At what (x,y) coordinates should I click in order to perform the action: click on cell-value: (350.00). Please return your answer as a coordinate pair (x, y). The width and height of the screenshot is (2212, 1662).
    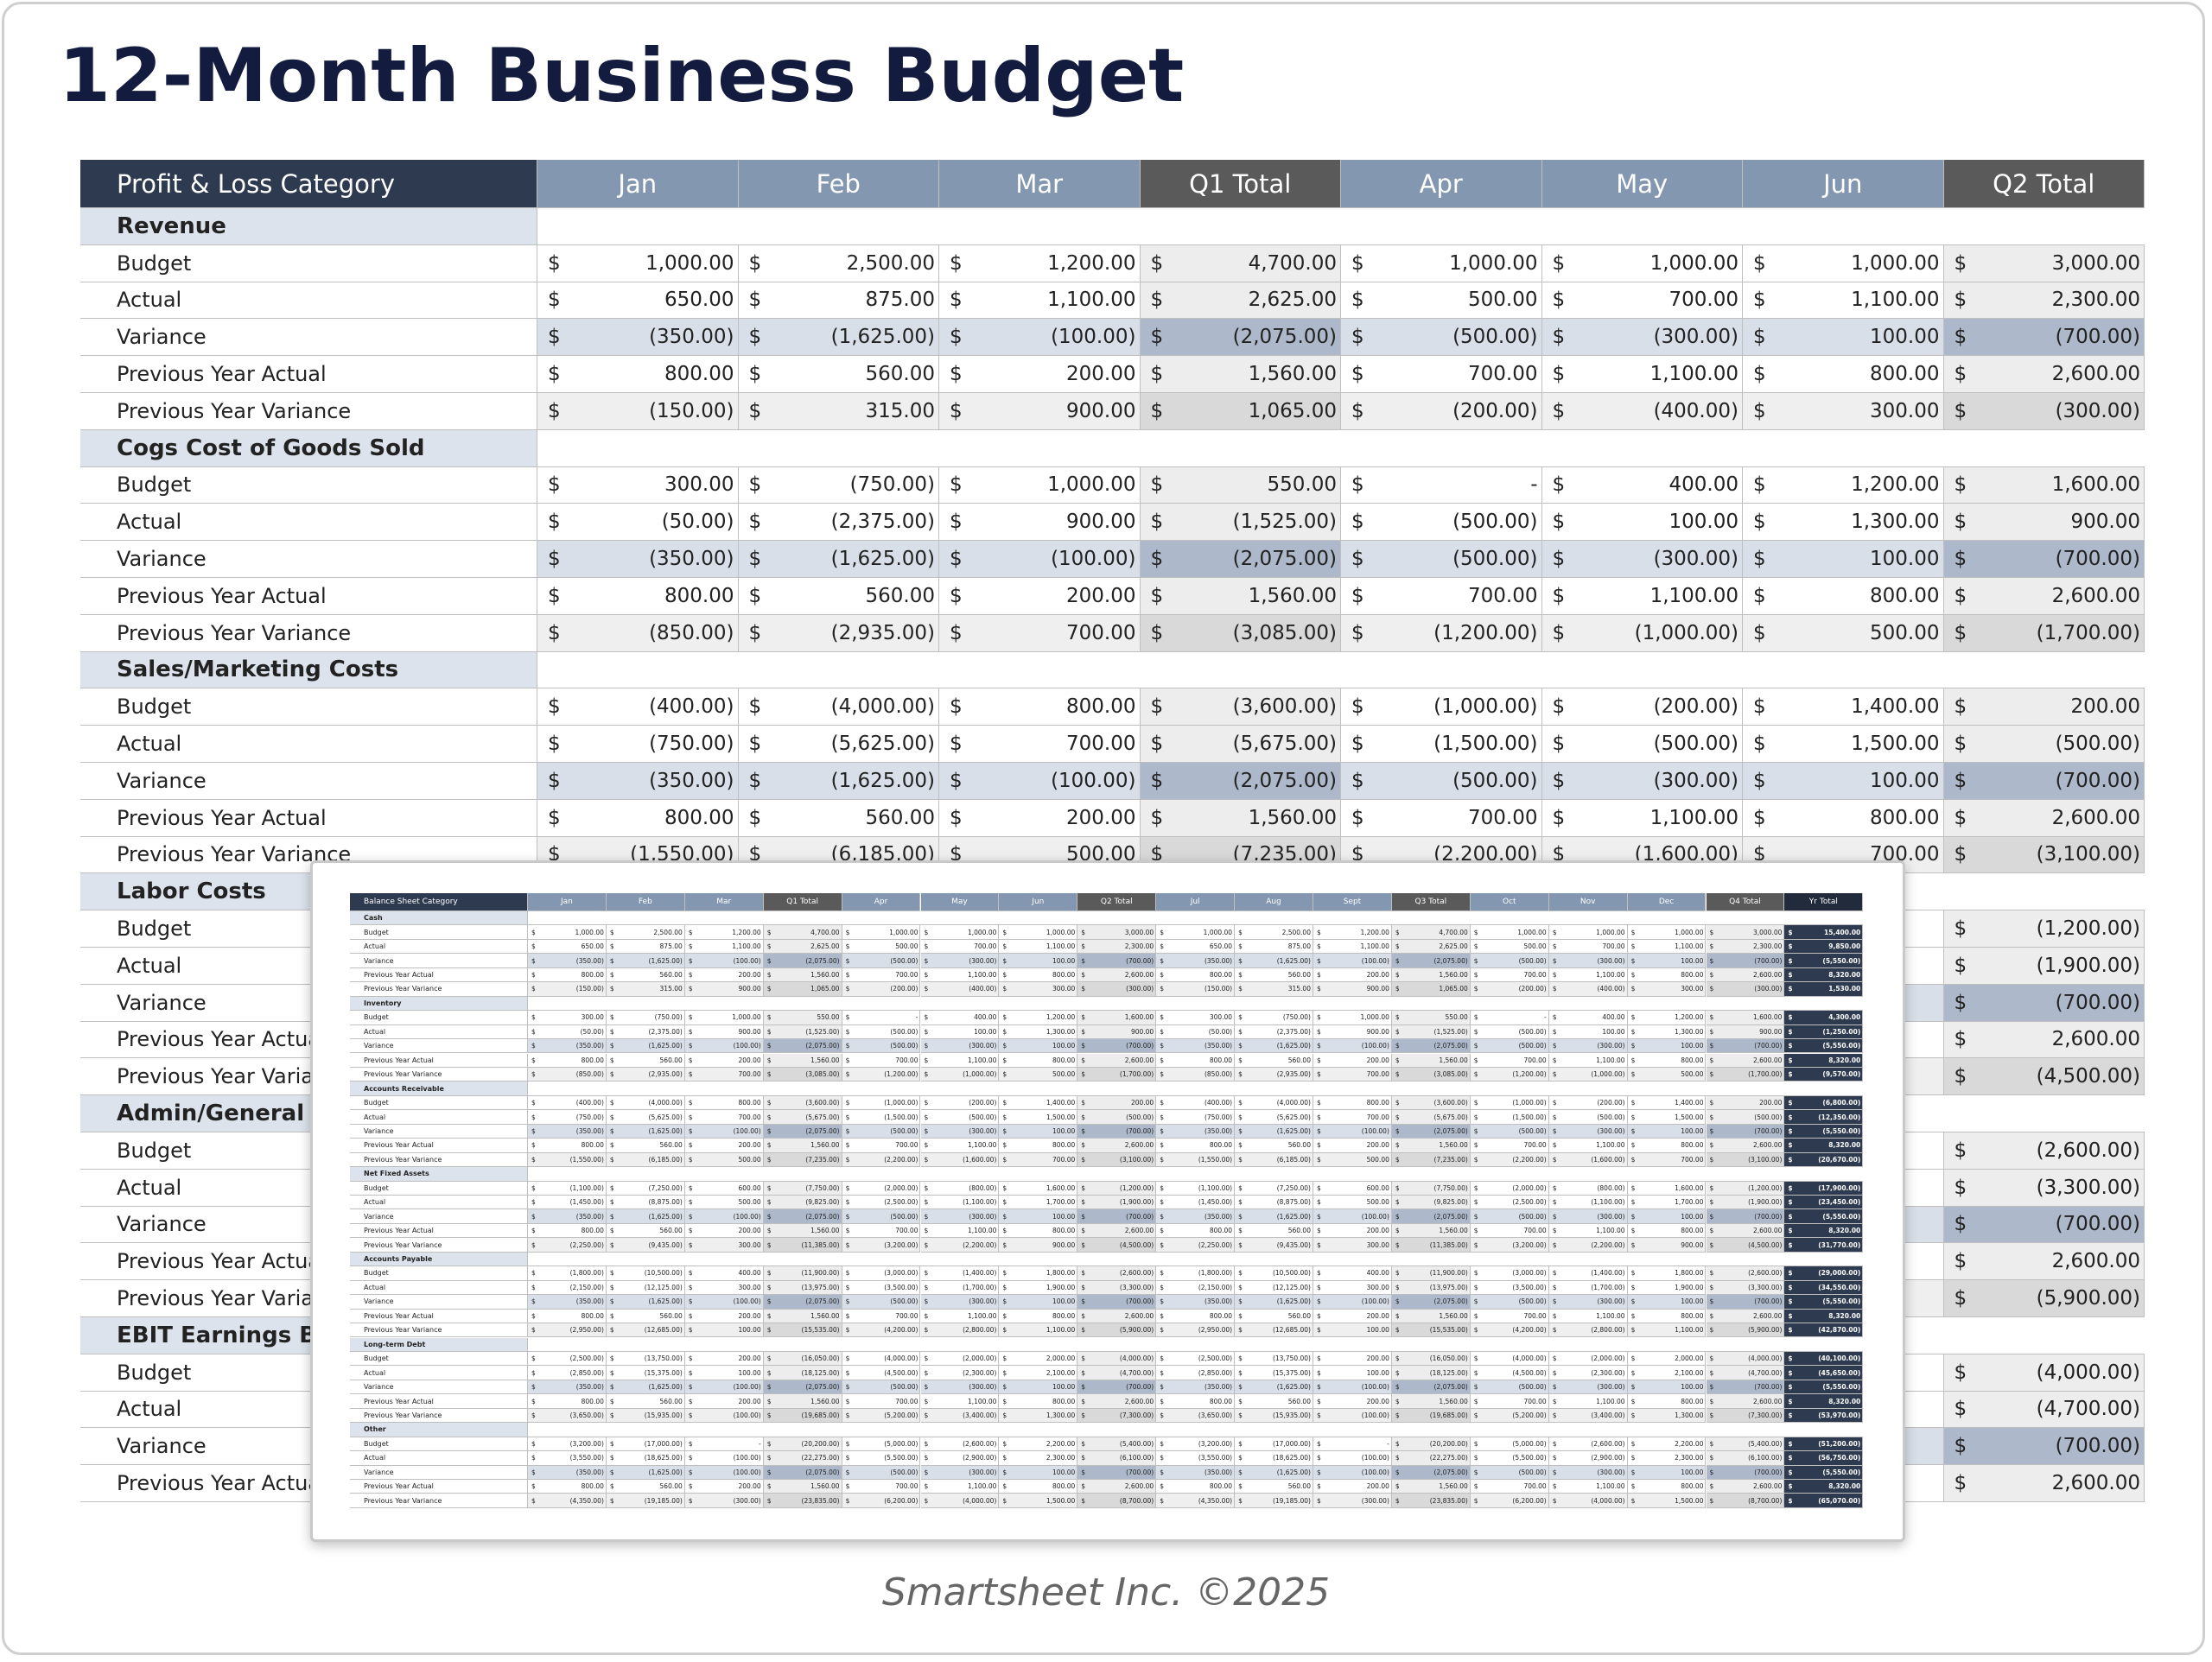
    Looking at the image, I should click on (691, 337).